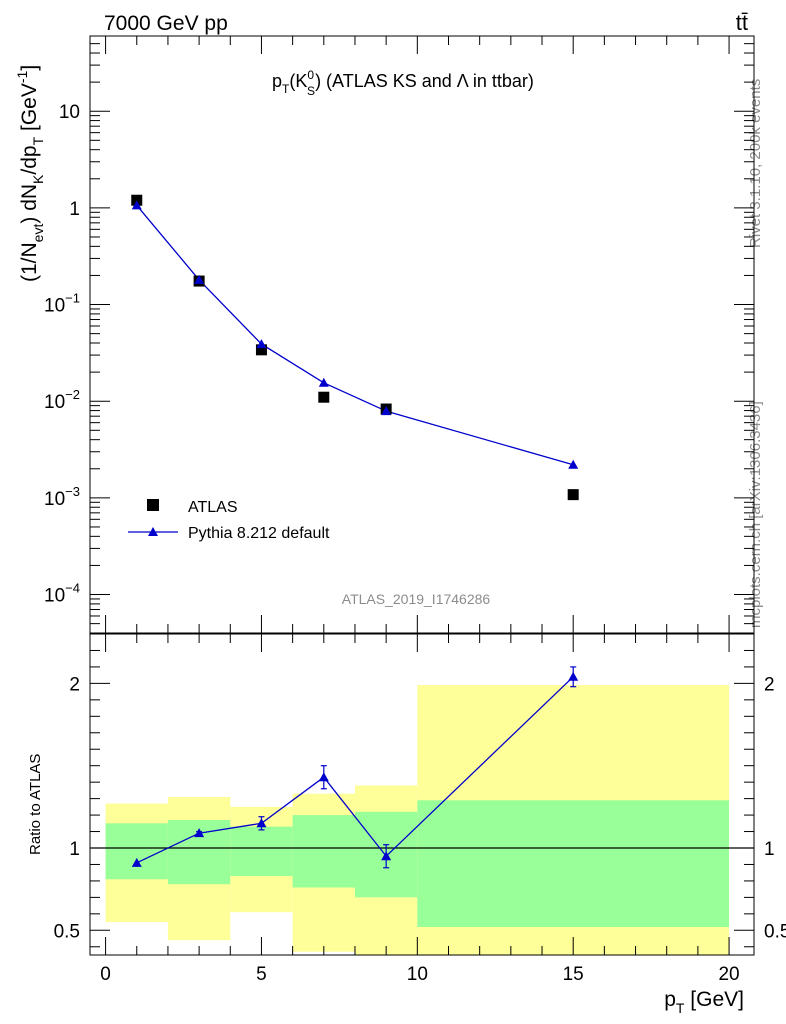 This screenshot has height=1024, width=786. Describe the element at coordinates (769, 849) in the screenshot. I see `ratio-y-tick-label-right: 1` at that location.